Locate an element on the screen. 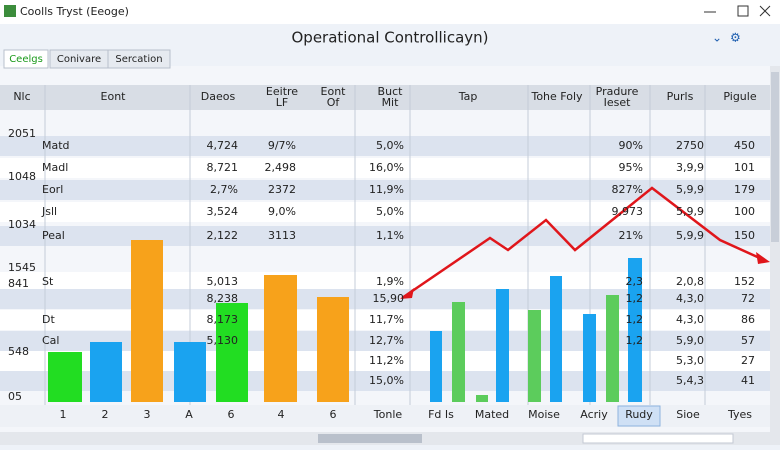 The height and width of the screenshot is (450, 780). table-cell: 41 is located at coordinates (748, 380).